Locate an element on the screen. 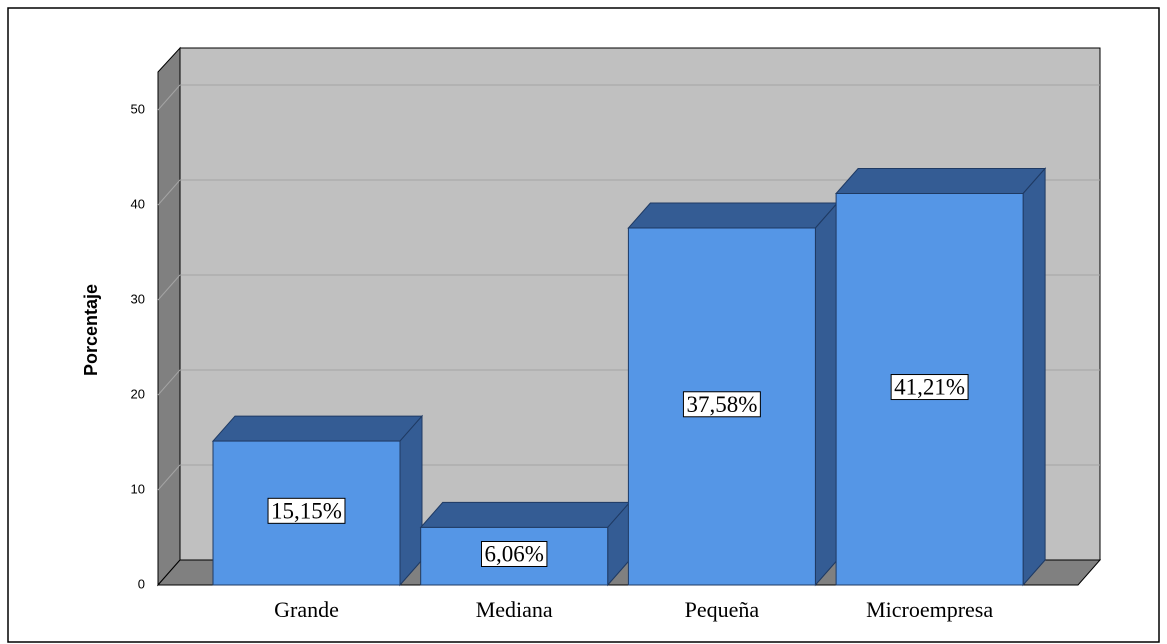  bar: 6,06% is located at coordinates (525, 544).